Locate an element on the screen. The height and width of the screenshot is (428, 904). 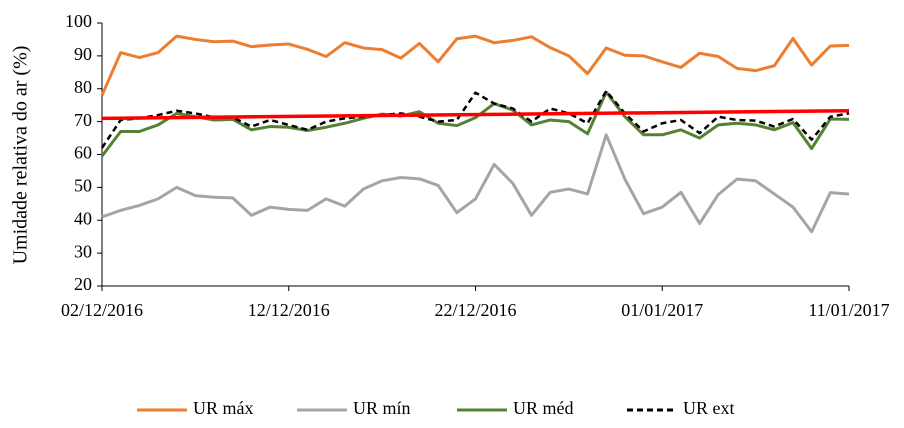
y-tick-label: 60 is located at coordinates (83, 153).